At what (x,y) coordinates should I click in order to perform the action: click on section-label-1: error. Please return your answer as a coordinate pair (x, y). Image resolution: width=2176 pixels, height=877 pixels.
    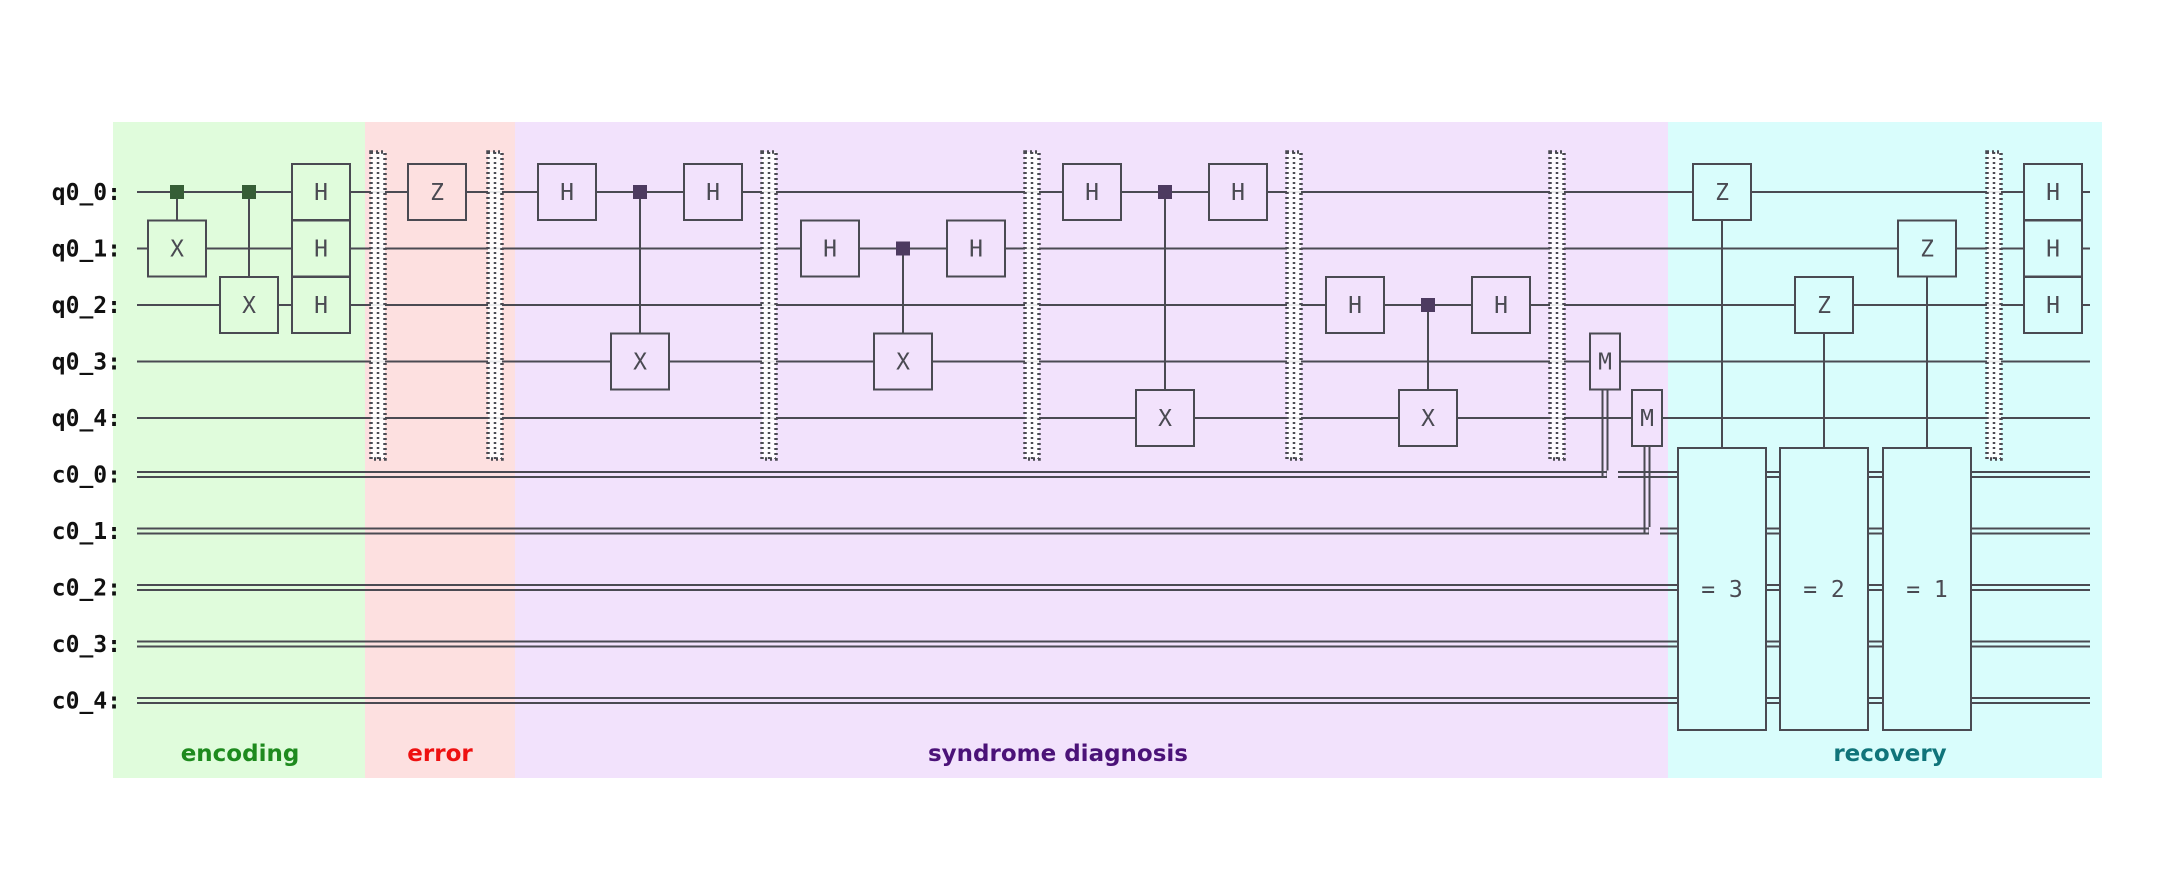
    Looking at the image, I should click on (440, 754).